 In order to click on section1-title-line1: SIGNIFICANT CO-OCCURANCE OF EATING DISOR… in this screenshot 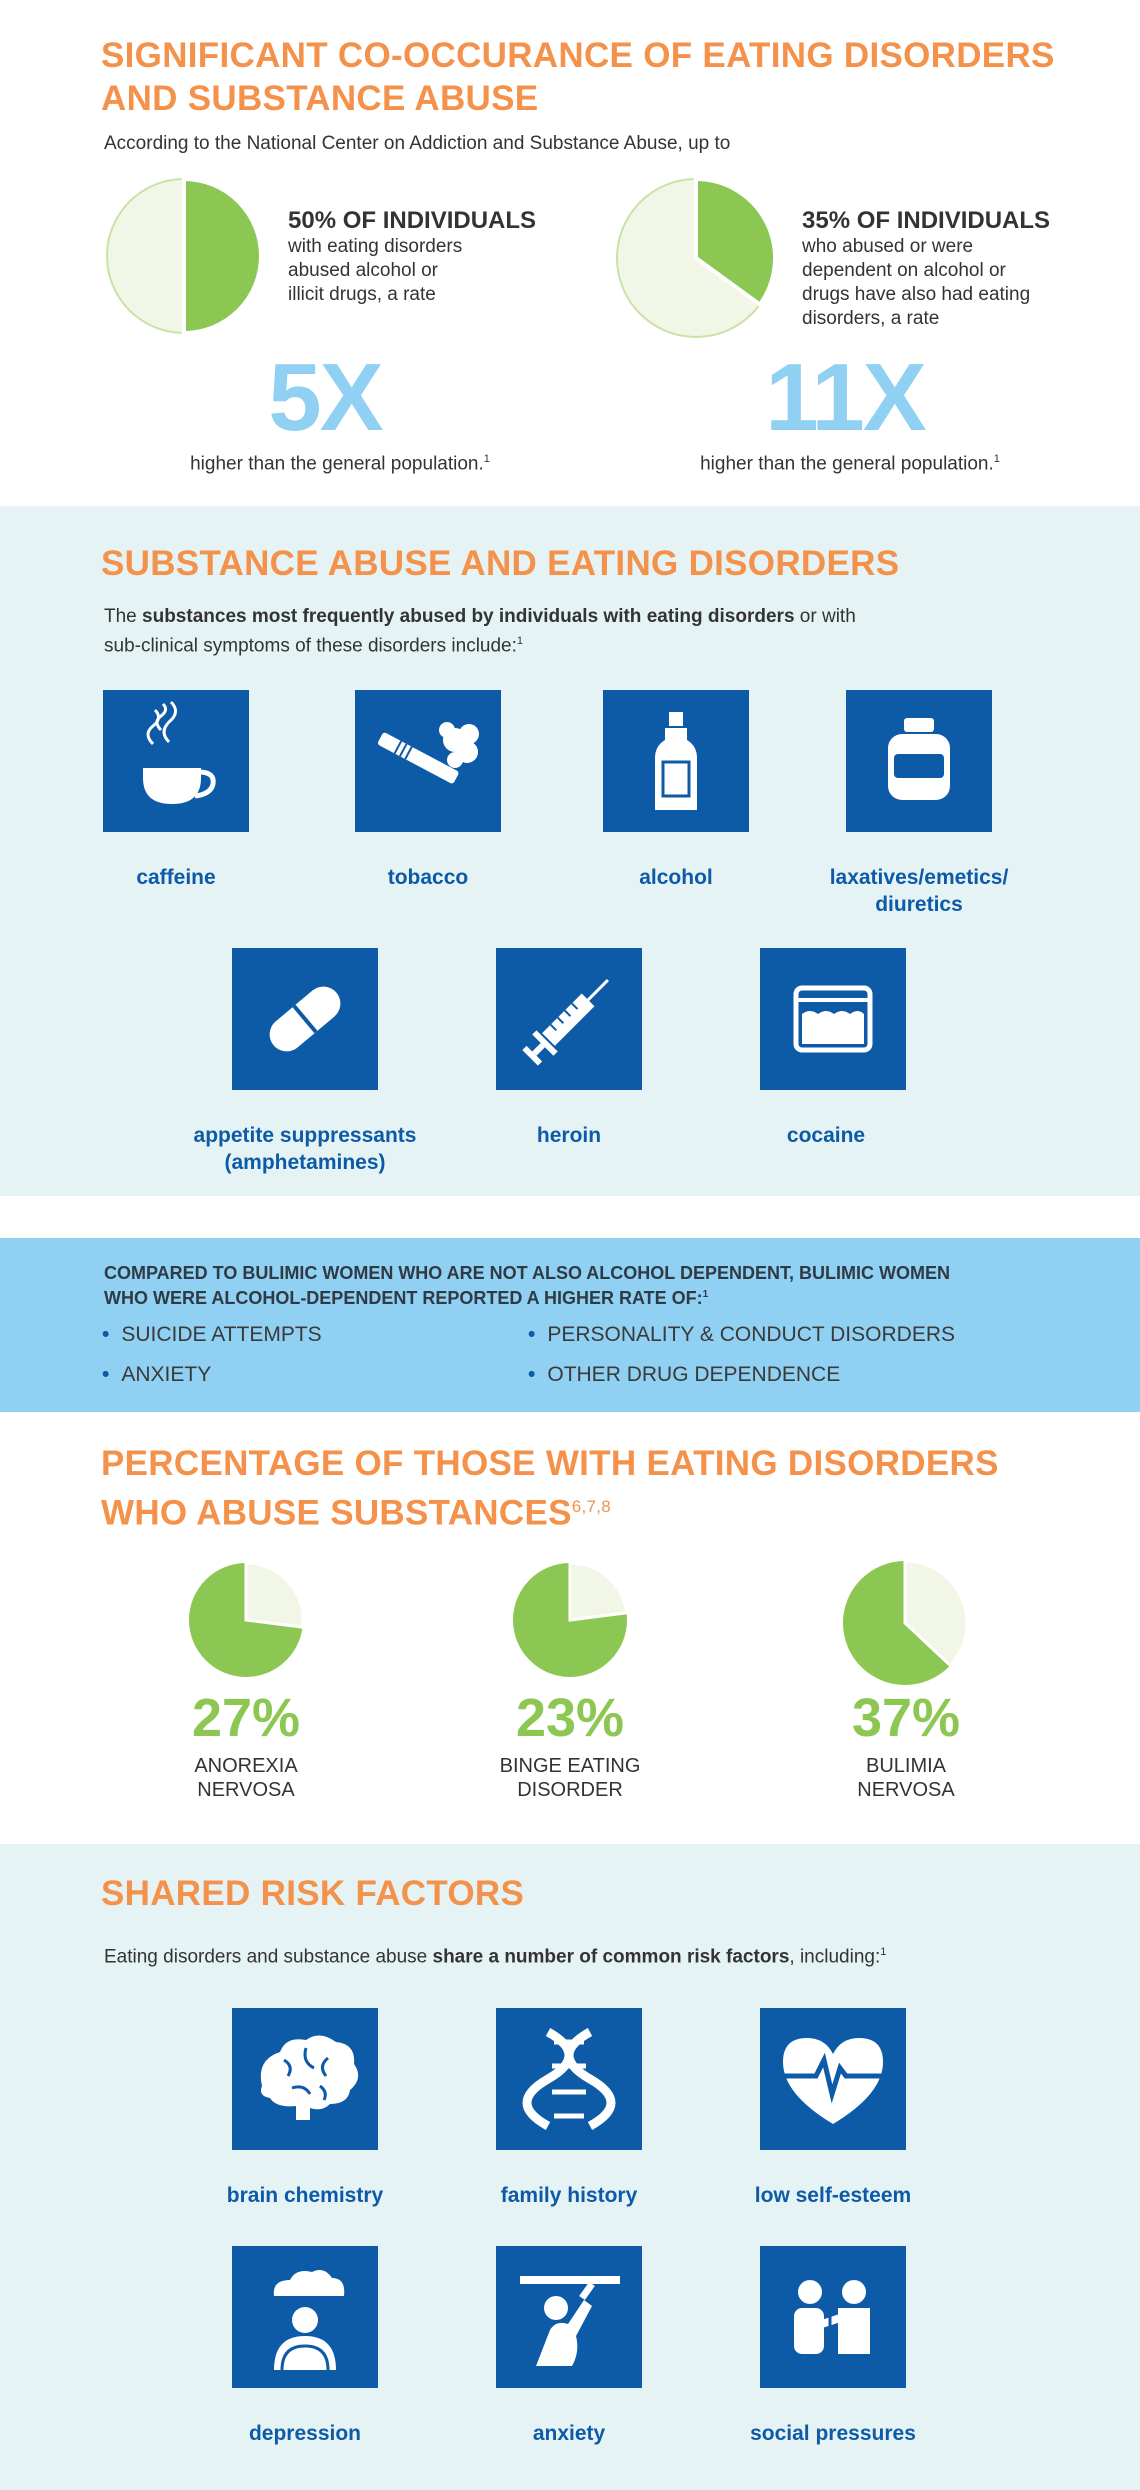, I will do `click(578, 55)`.